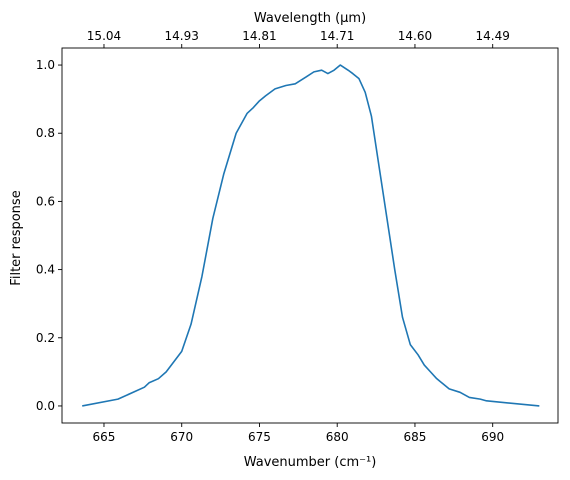 The width and height of the screenshot is (570, 480). Describe the element at coordinates (298, 38) in the screenshot. I see `top-x-axis: 15.04 14.93 14.81 14.71 14.60 14.49` at that location.